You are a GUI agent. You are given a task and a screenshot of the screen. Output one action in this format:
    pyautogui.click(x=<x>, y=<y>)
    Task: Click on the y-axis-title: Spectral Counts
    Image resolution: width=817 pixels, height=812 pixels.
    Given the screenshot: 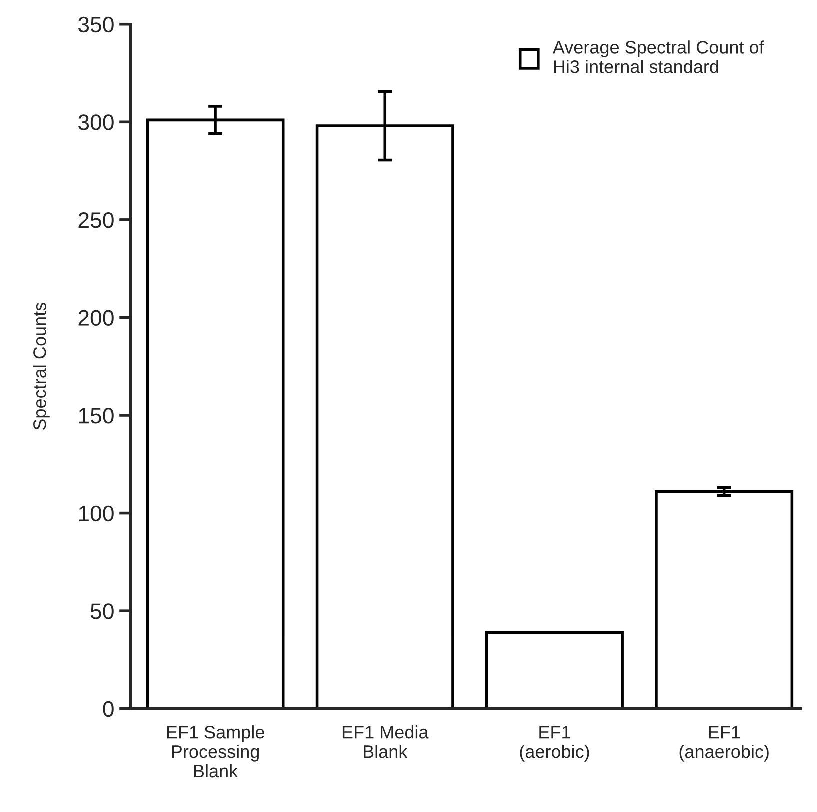 What is the action you would take?
    pyautogui.click(x=41, y=366)
    